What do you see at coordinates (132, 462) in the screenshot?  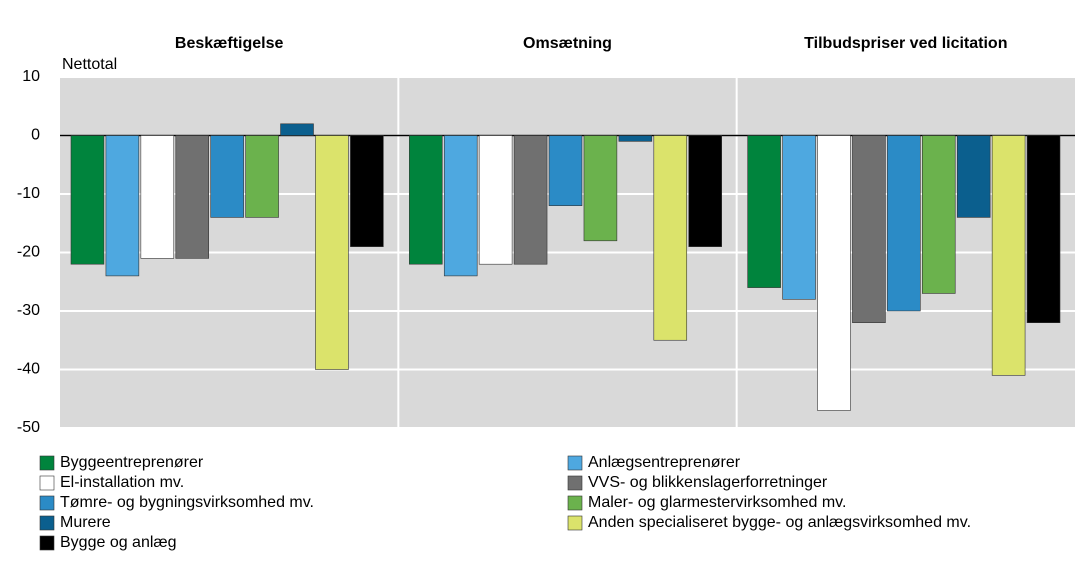 I see `legend-label: Byggeentreprenører` at bounding box center [132, 462].